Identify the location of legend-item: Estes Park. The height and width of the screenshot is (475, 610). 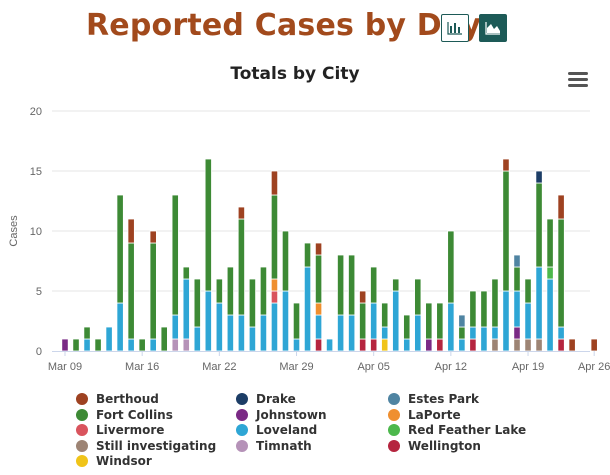
(433, 399).